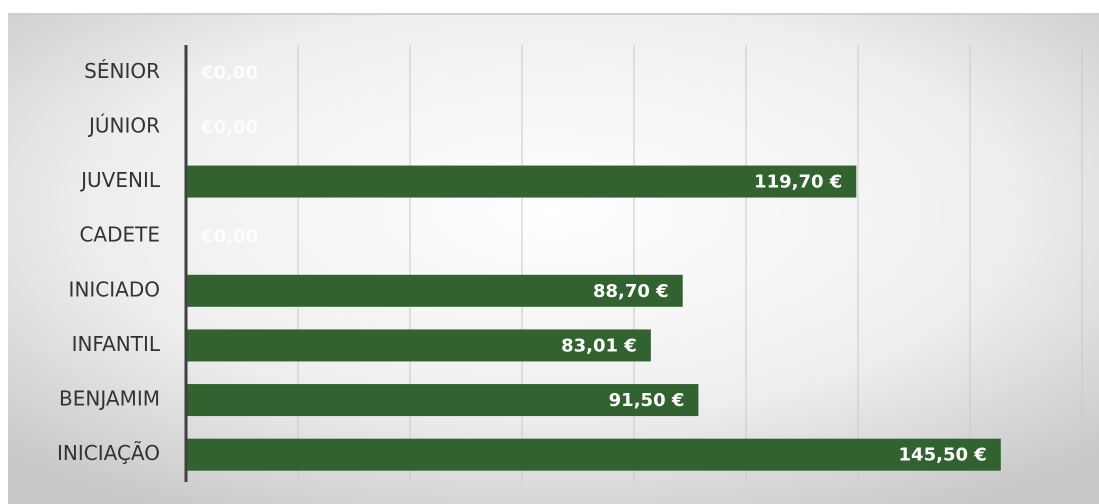 This screenshot has height=504, width=1099. Describe the element at coordinates (114, 289) in the screenshot. I see `y-tick-label: INICIADO` at that location.